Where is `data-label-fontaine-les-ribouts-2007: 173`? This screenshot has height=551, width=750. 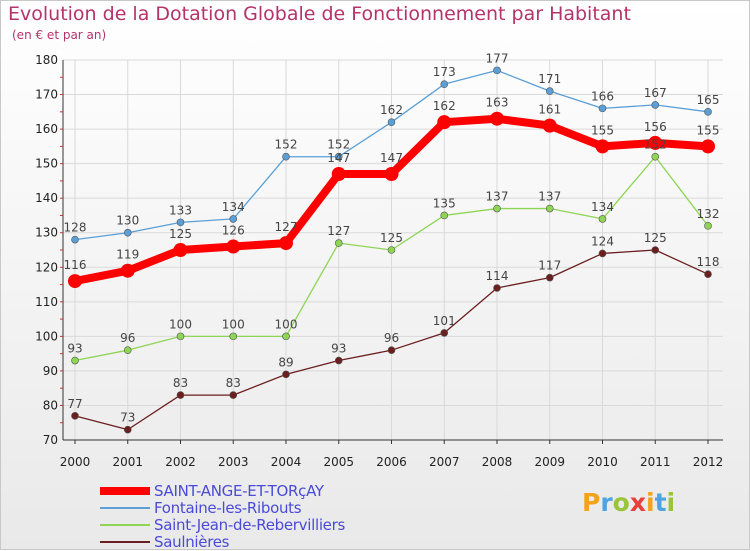 data-label-fontaine-les-ribouts-2007: 173 is located at coordinates (444, 72).